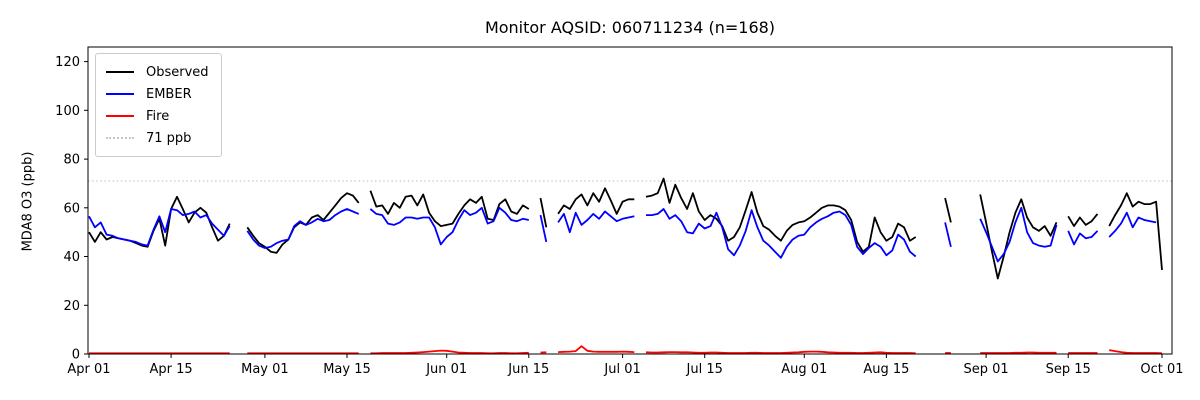 Image resolution: width=1200 pixels, height=400 pixels. What do you see at coordinates (177, 72) in the screenshot?
I see `legend-label-observed: Observed` at bounding box center [177, 72].